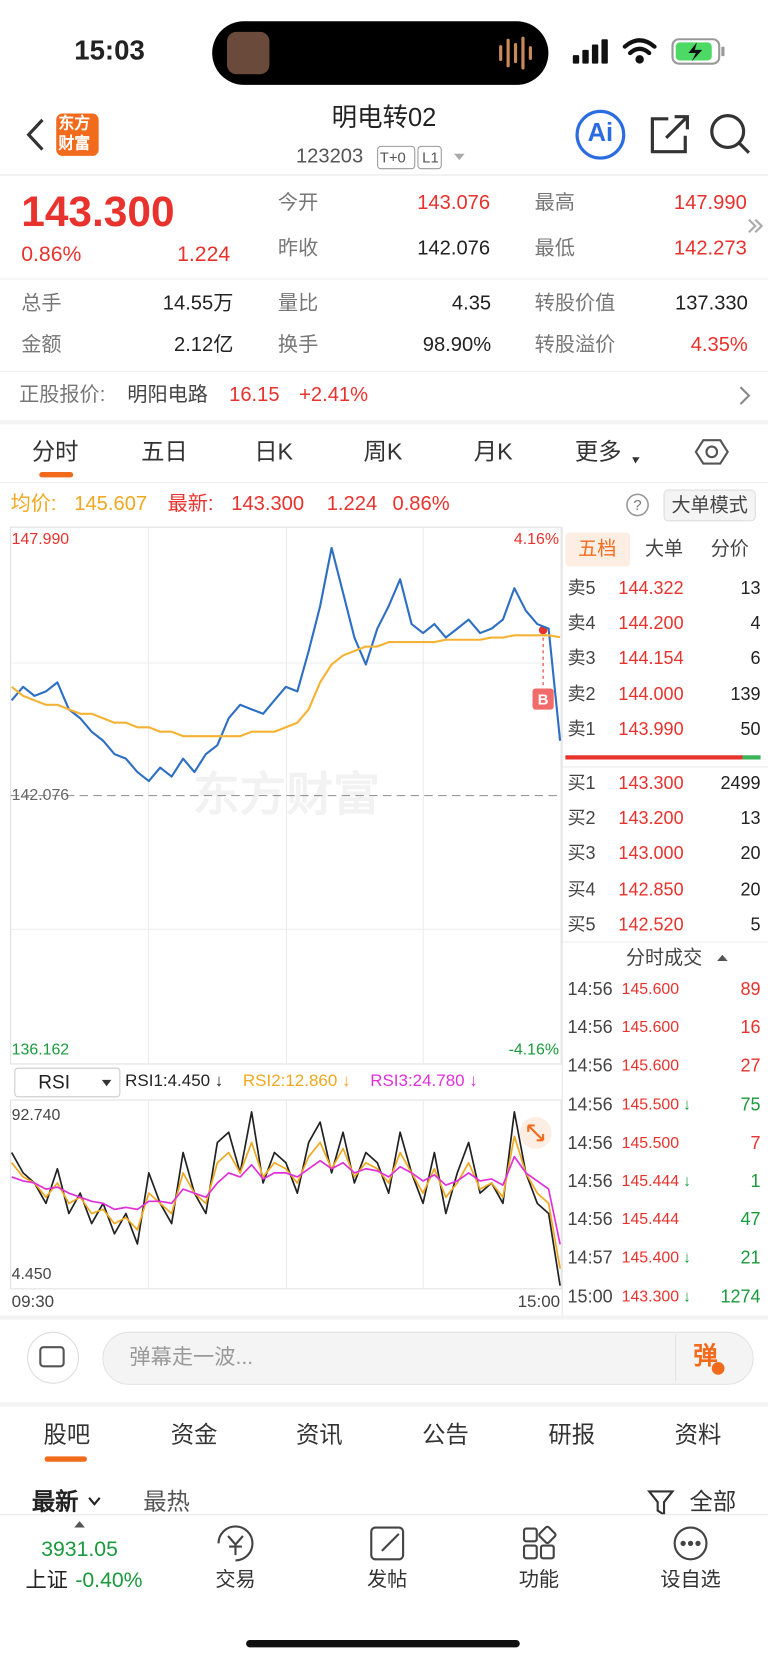 The height and width of the screenshot is (1665, 768). What do you see at coordinates (651, 623) in the screenshot?
I see `book-price: 144.200` at bounding box center [651, 623].